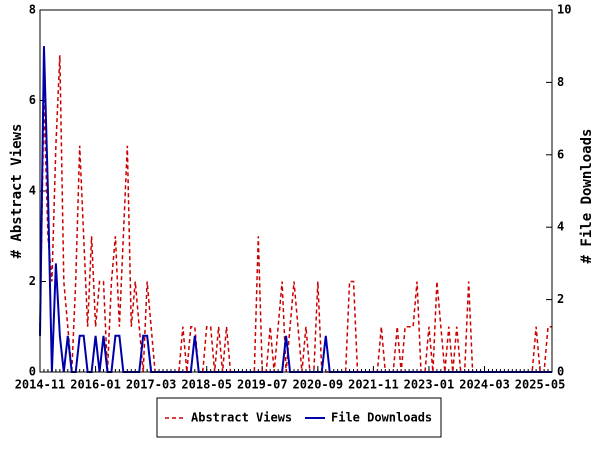  Describe the element at coordinates (241, 418) in the screenshot. I see `legend-label: Abstract Views` at that location.